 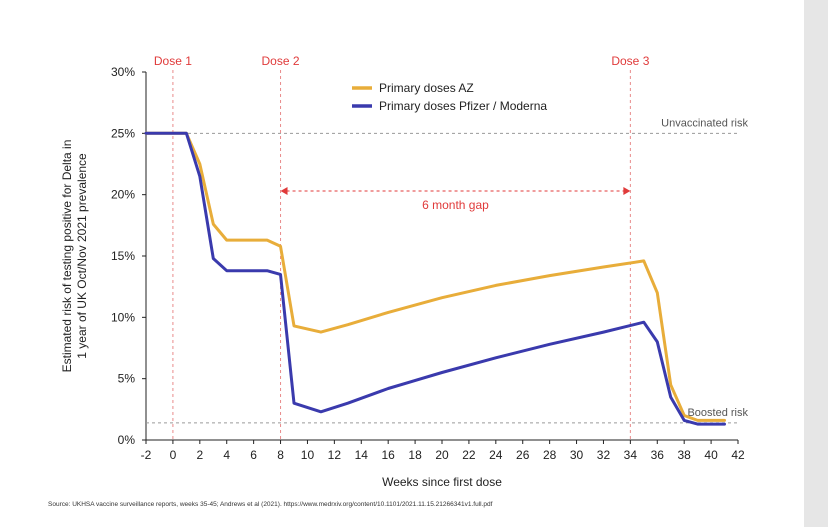 What do you see at coordinates (362, 455) in the screenshot?
I see `x-tick-label: 14` at bounding box center [362, 455].